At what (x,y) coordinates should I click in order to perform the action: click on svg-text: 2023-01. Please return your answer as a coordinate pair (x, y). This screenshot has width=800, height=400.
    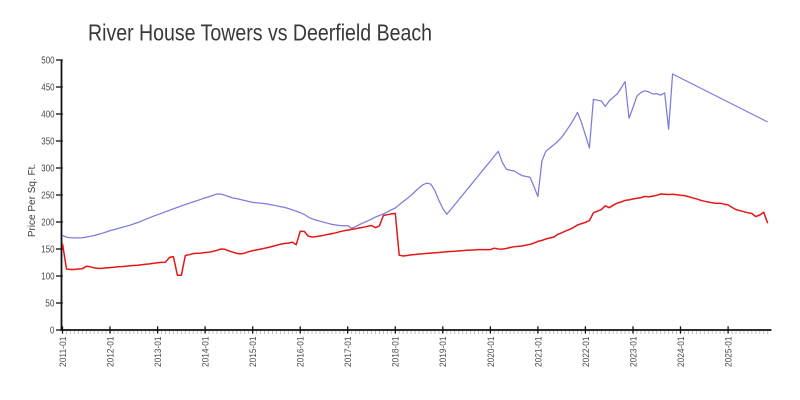
    Looking at the image, I should click on (633, 352).